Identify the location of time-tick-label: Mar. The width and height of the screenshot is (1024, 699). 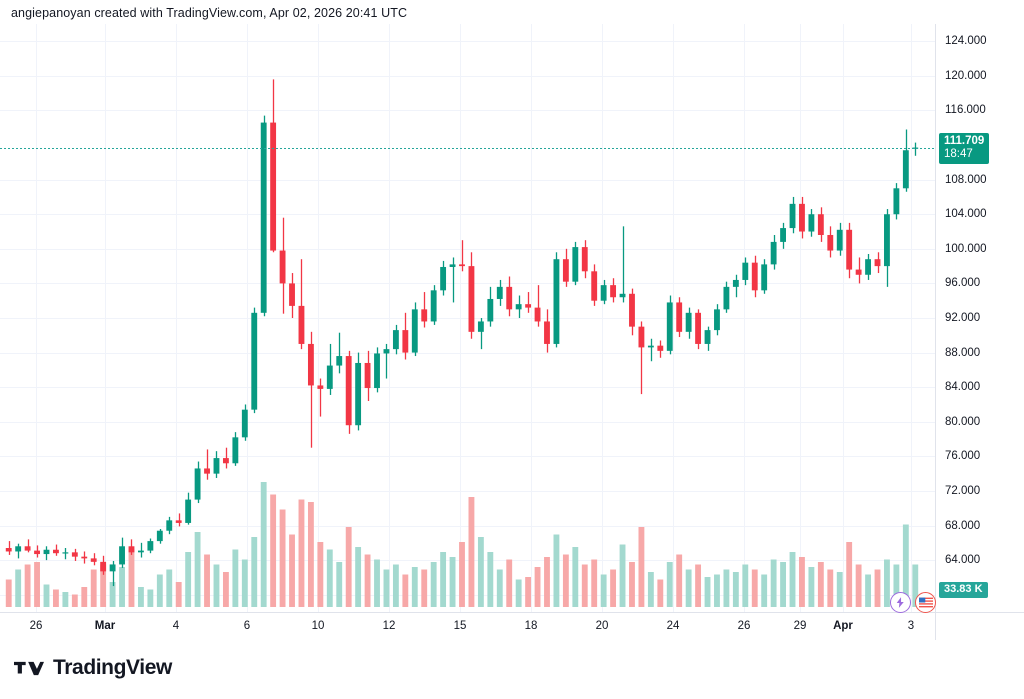
(105, 626).